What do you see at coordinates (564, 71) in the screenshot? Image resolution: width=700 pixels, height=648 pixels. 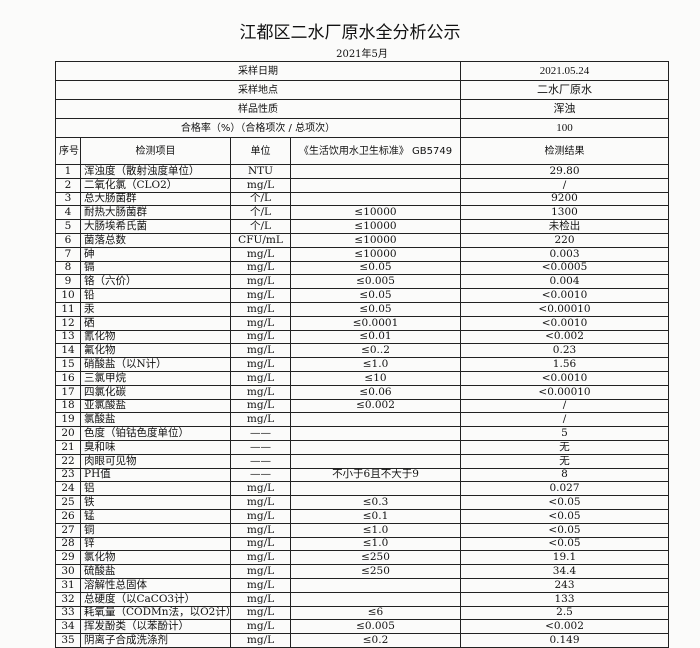 I see `info-value: 2021.05.24` at bounding box center [564, 71].